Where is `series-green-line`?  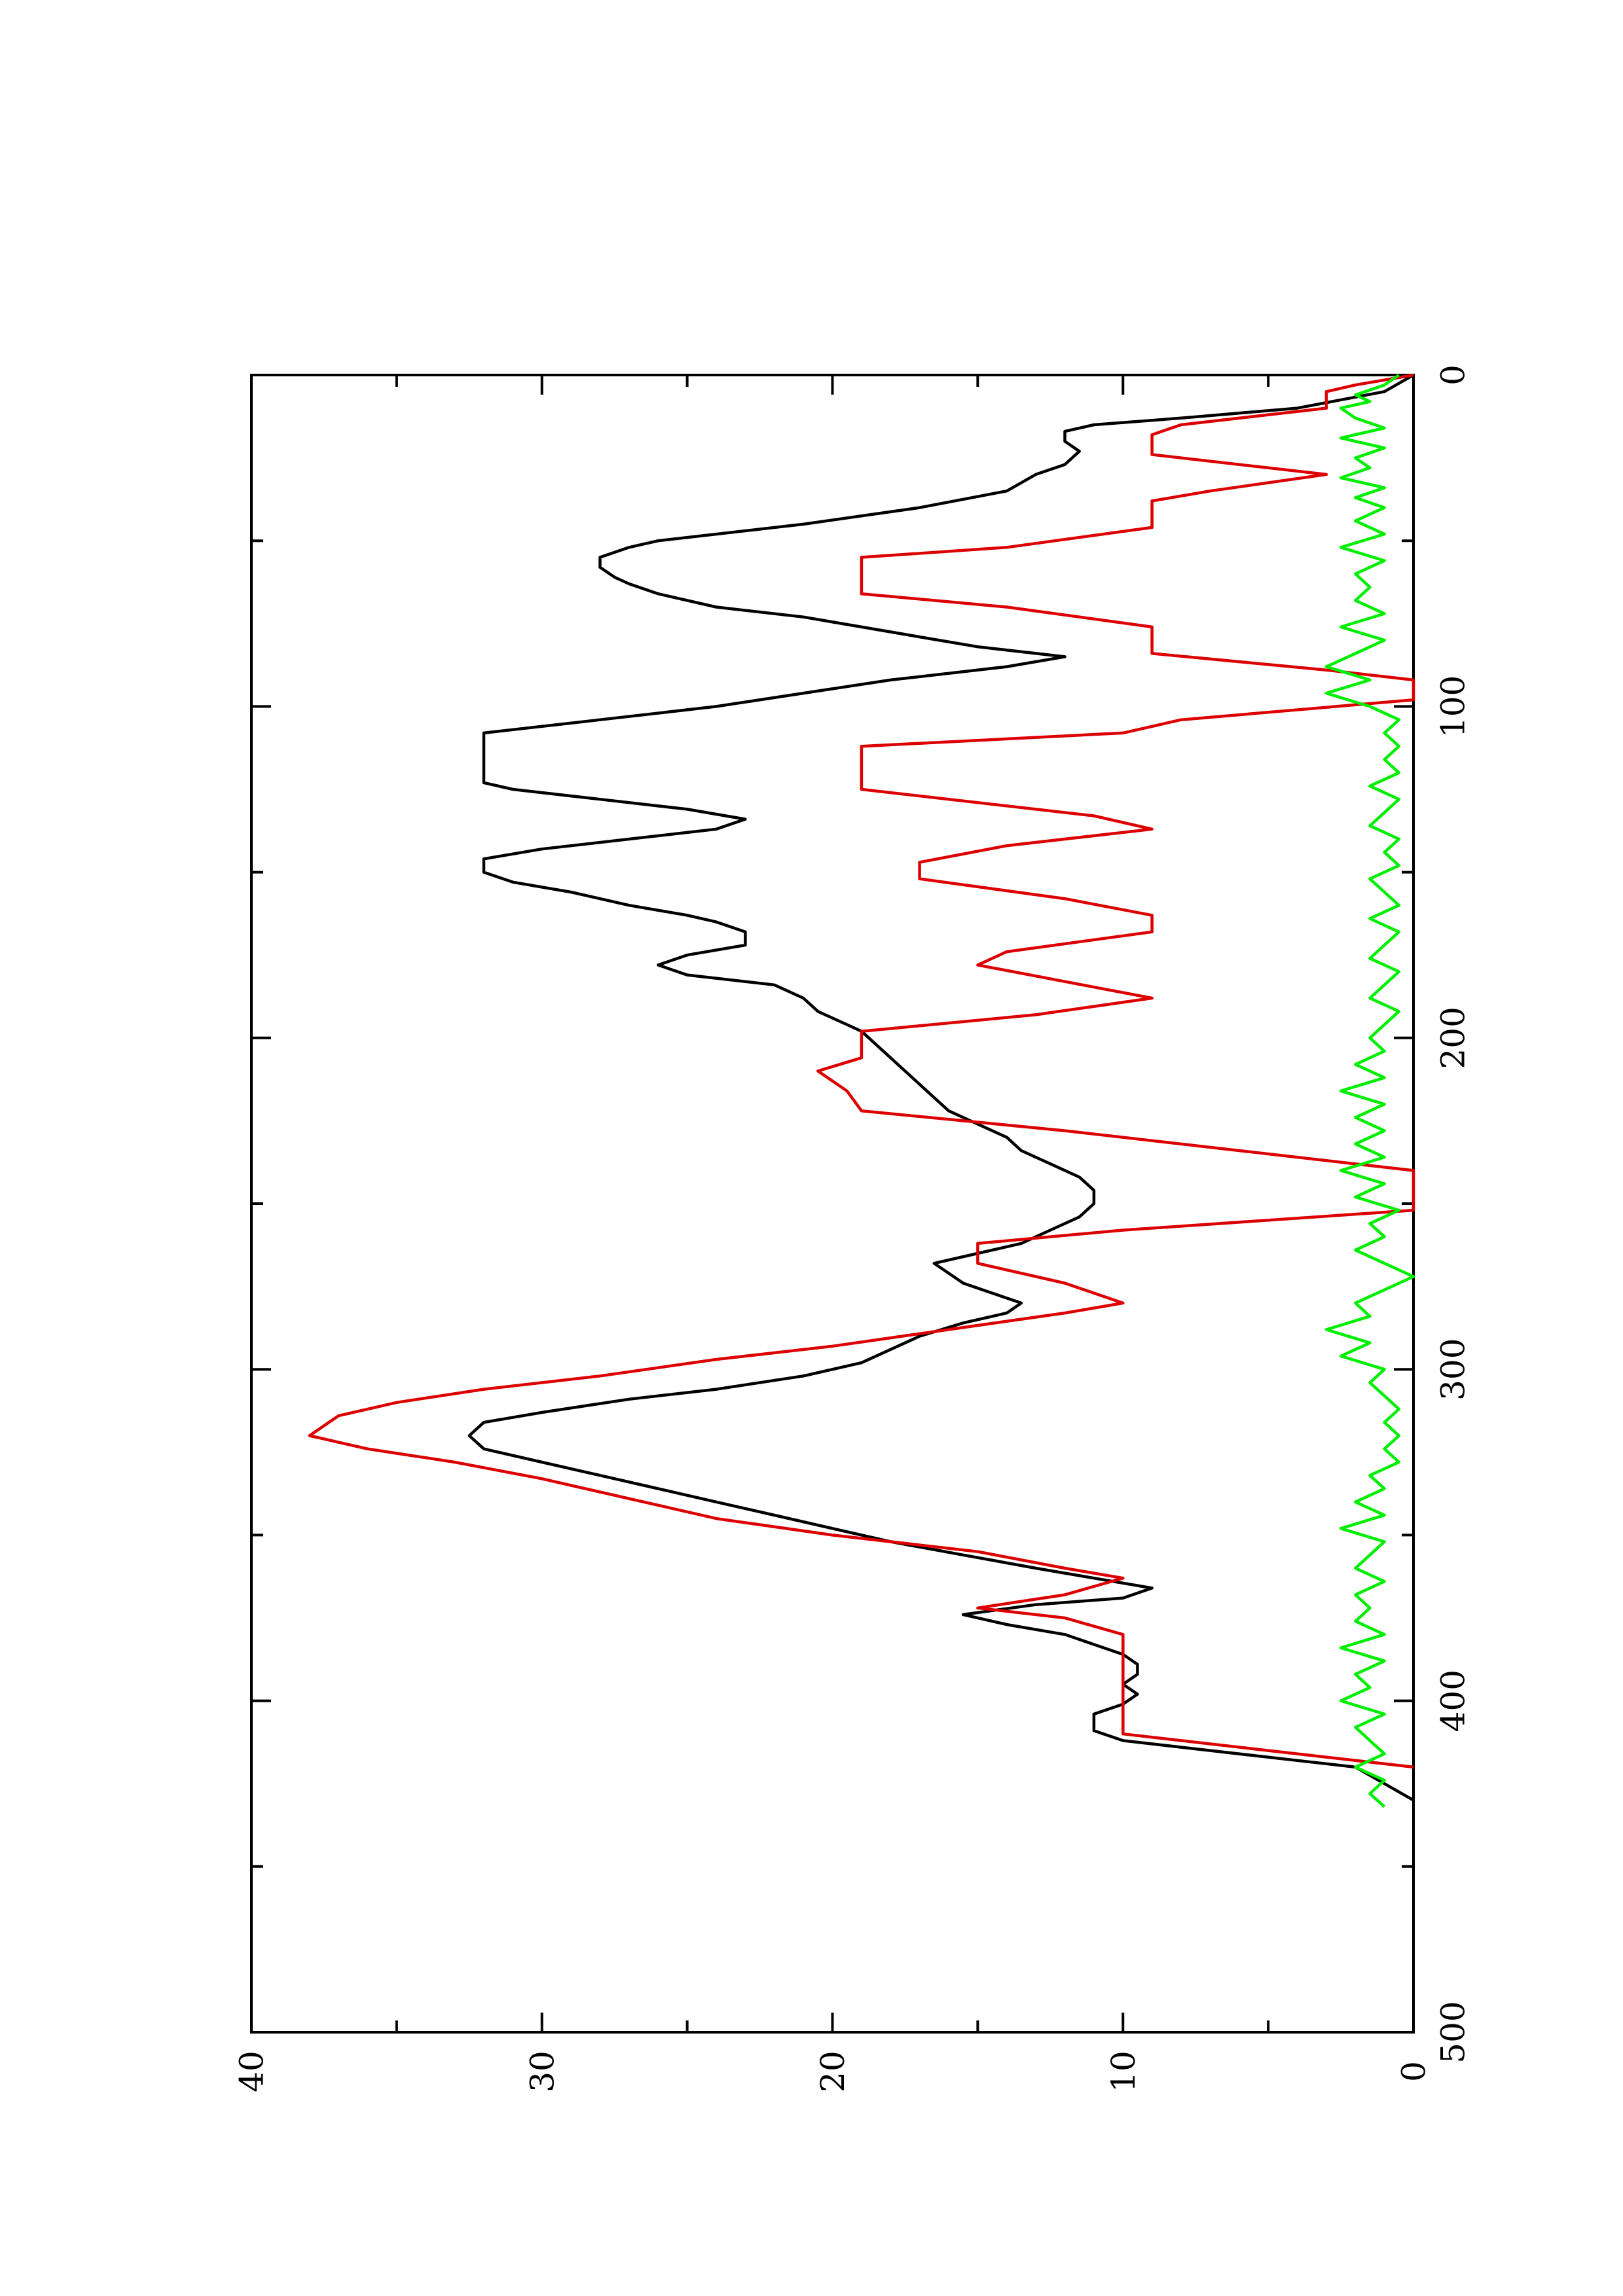
series-green-line is located at coordinates (1369, 1091).